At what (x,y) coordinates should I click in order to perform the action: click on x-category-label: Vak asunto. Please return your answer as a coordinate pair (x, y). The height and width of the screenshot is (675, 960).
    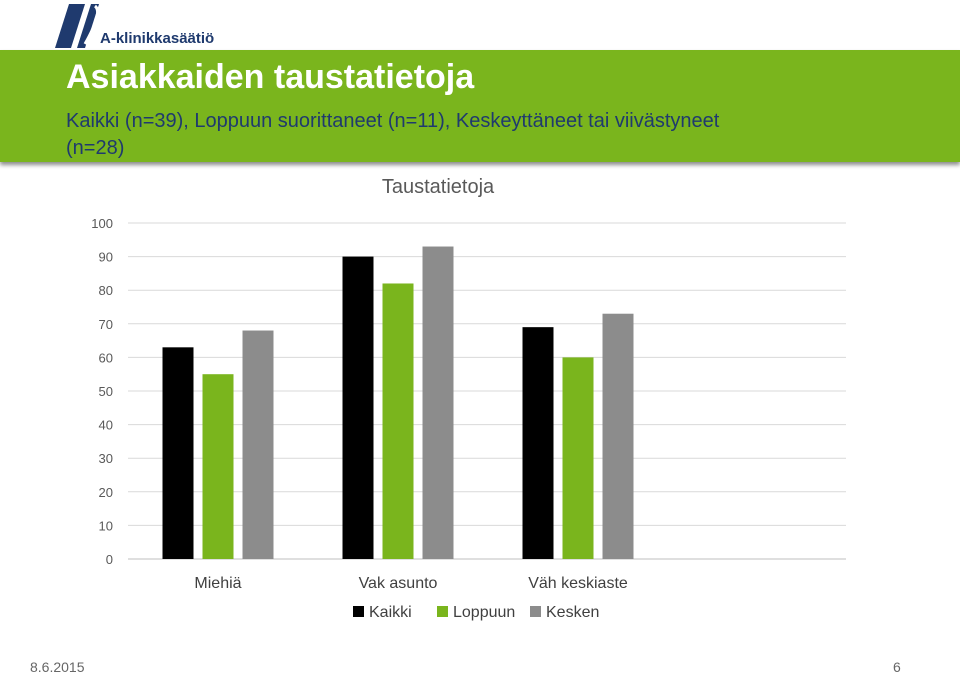
    Looking at the image, I should click on (398, 583).